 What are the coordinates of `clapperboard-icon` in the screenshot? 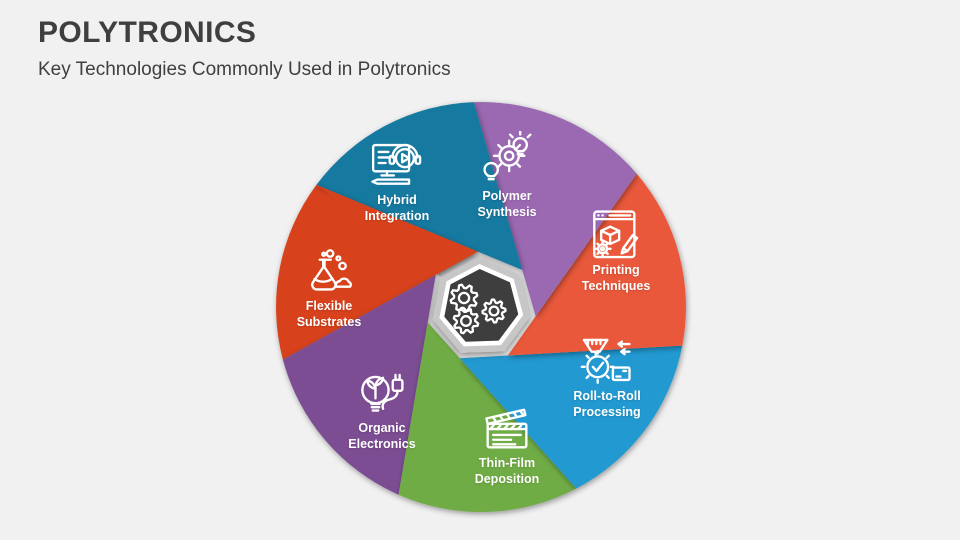 It's located at (506, 428).